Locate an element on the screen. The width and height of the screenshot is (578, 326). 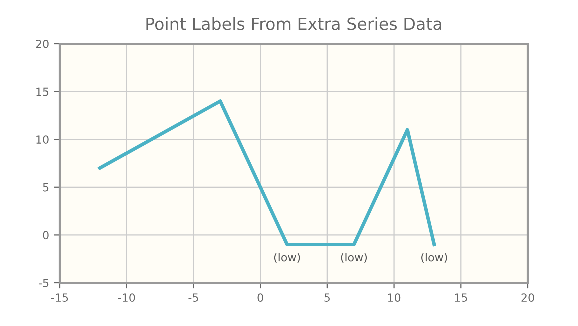
x-tick-label: 5 is located at coordinates (327, 298).